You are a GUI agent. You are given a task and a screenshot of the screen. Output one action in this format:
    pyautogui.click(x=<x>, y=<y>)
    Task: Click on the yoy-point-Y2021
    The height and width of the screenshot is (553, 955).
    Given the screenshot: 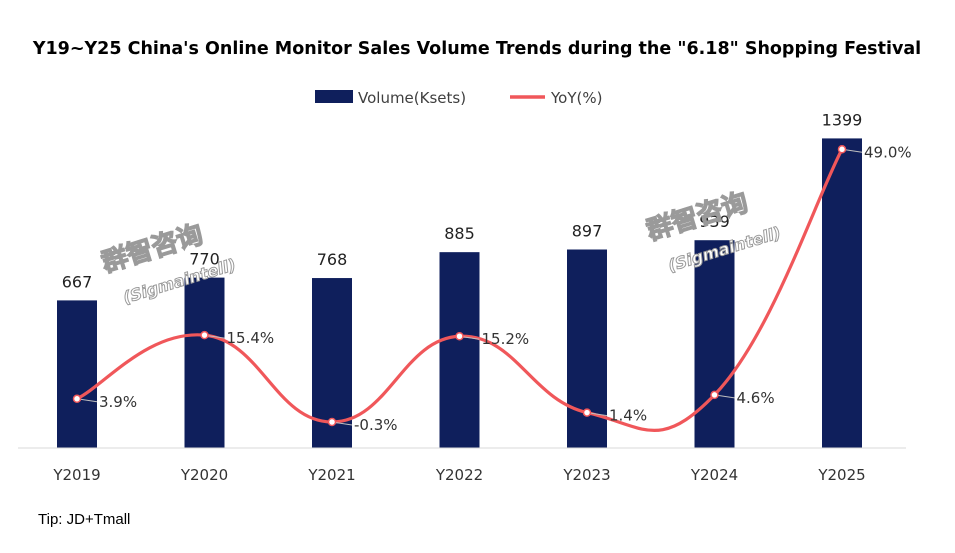 What is the action you would take?
    pyautogui.click(x=332, y=422)
    